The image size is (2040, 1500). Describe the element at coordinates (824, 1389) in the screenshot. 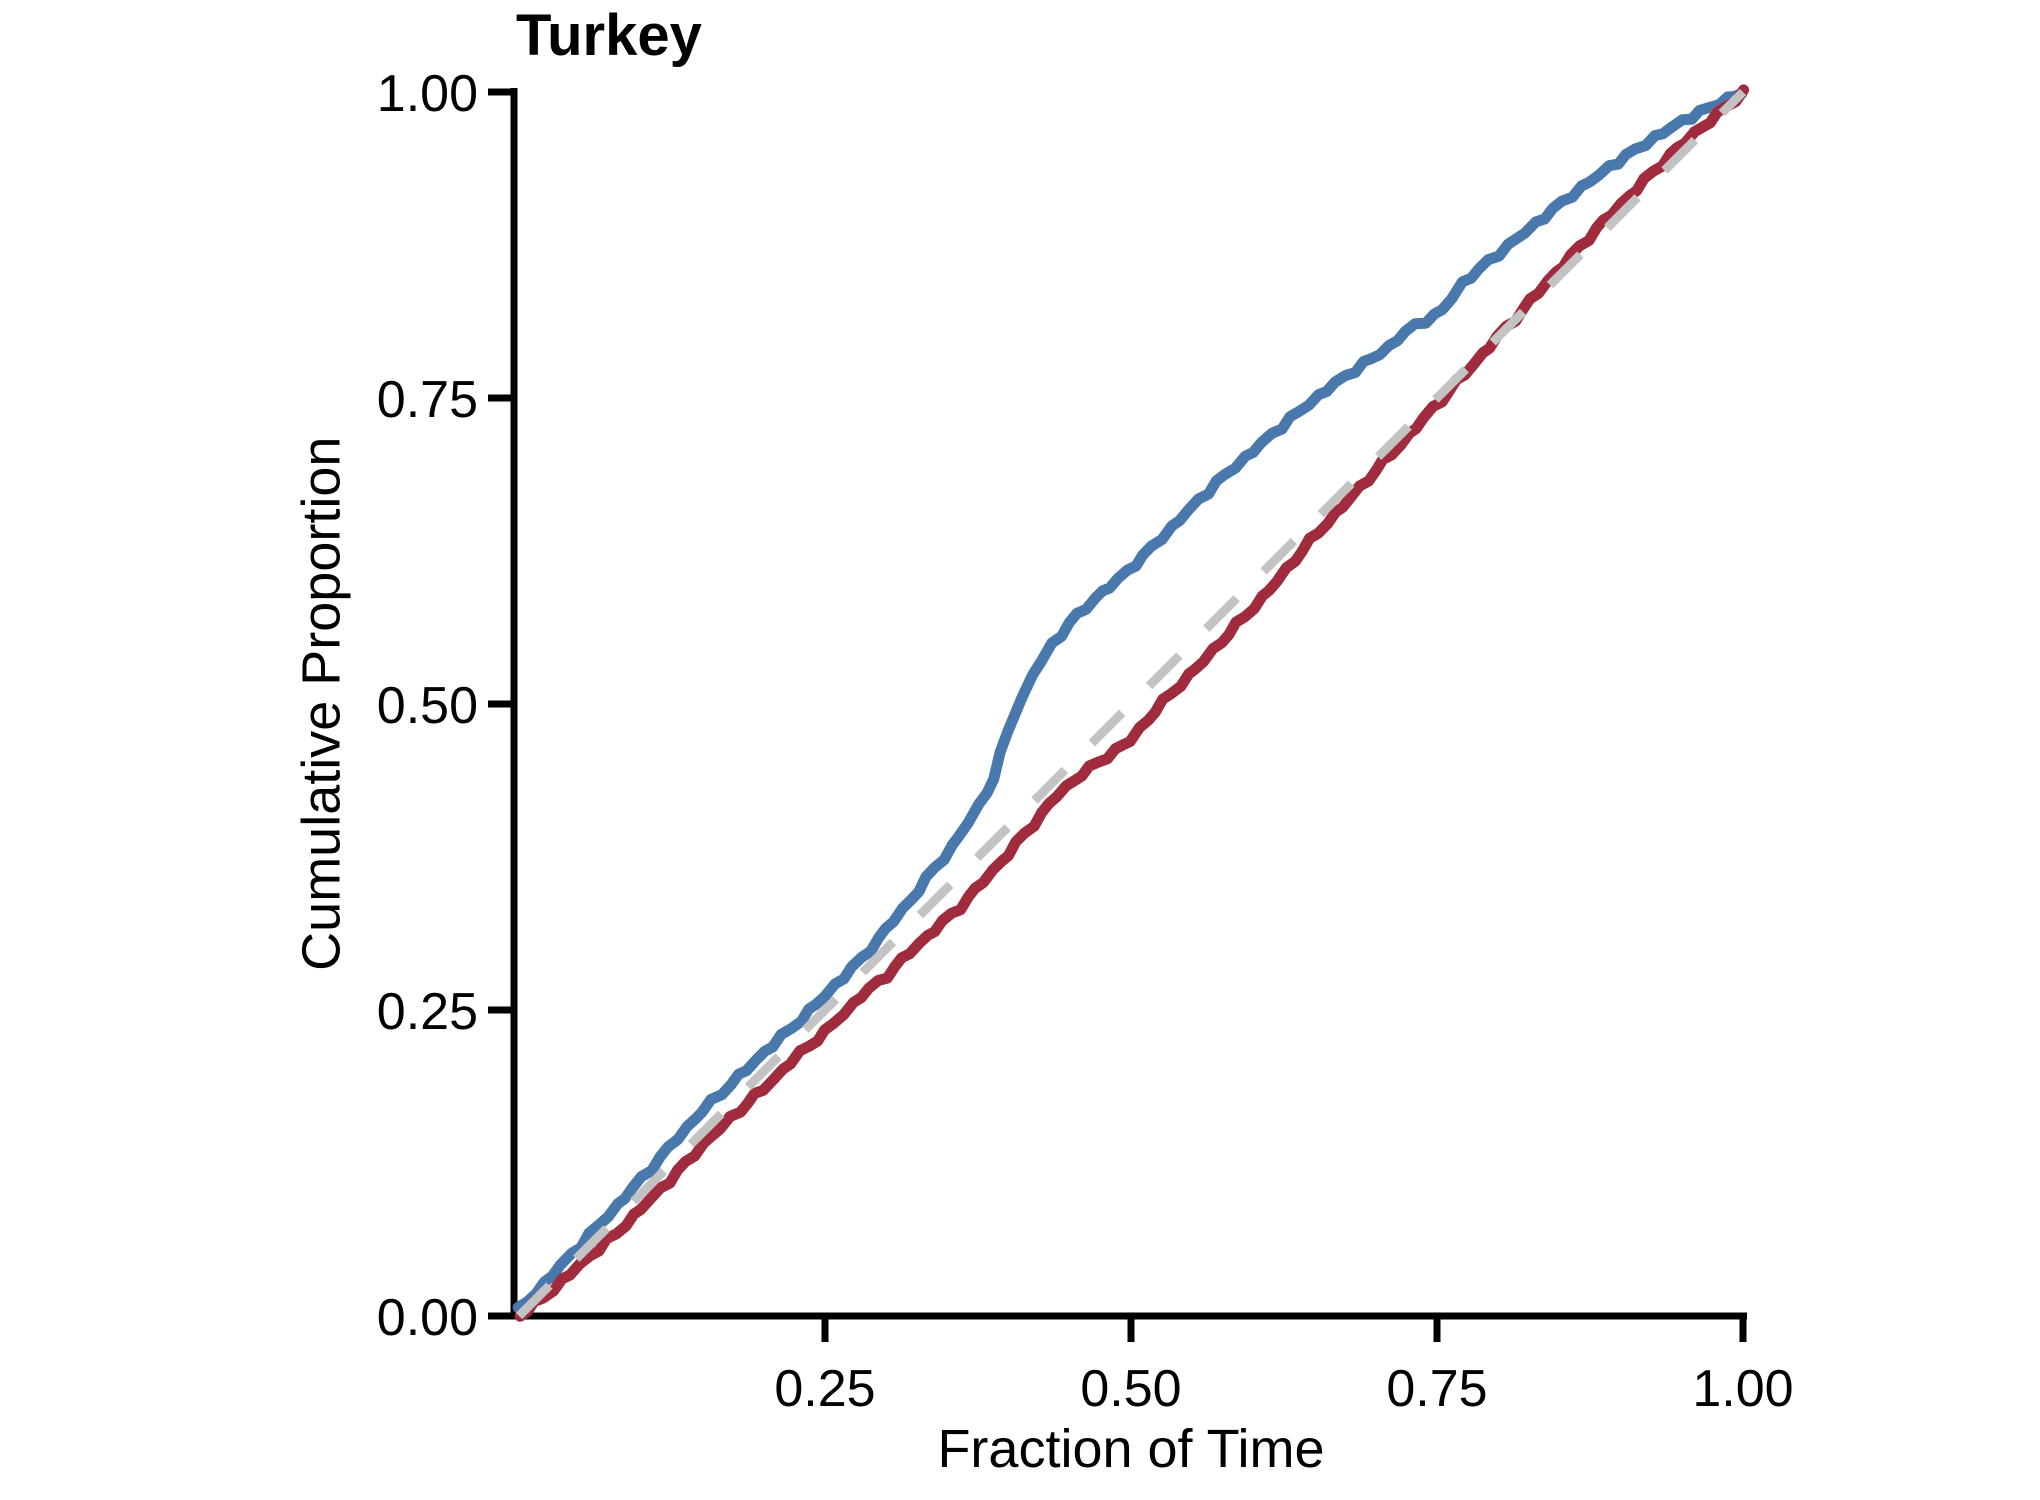

I see `x-tick-label: 0.25` at that location.